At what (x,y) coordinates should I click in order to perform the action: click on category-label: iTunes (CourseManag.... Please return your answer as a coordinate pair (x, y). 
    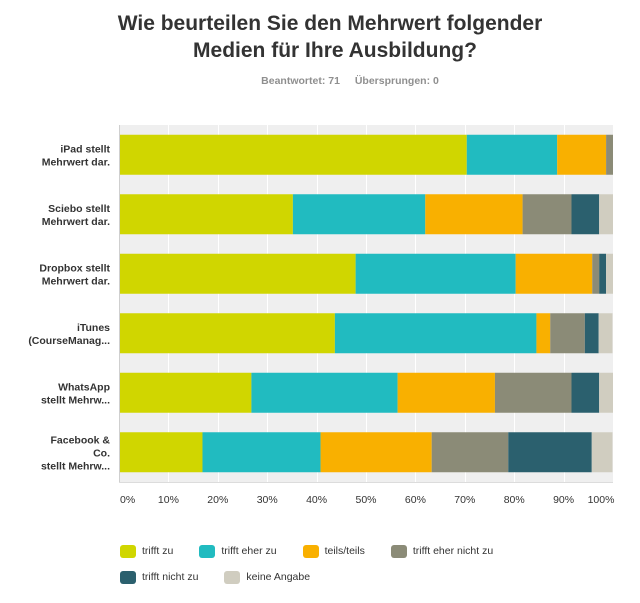
    Looking at the image, I should click on (69, 334).